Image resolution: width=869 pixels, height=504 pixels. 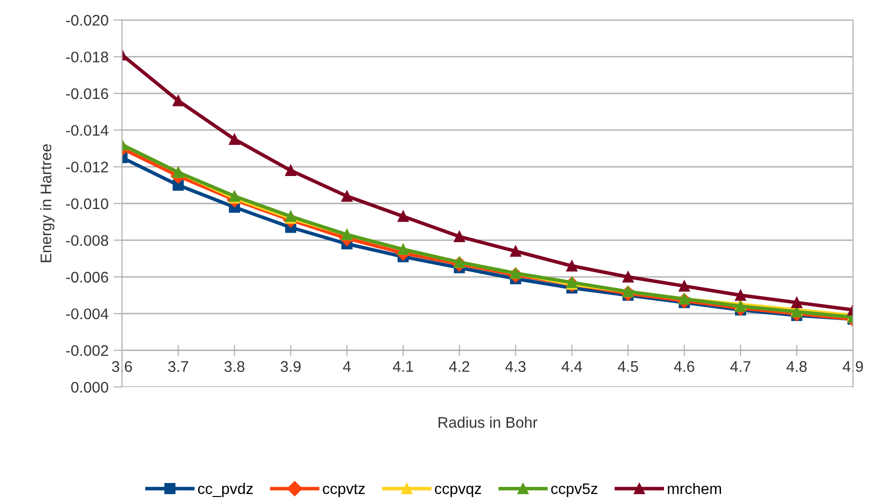 What do you see at coordinates (122, 366) in the screenshot?
I see `x-tick-label: 3.6` at bounding box center [122, 366].